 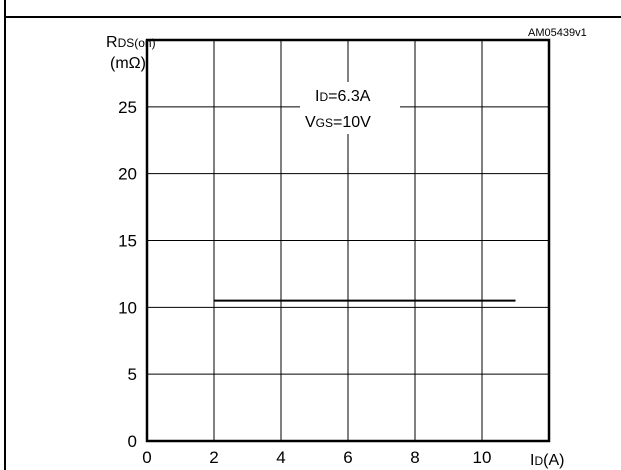 I want to click on y-tick-label: 20, so click(x=127, y=174).